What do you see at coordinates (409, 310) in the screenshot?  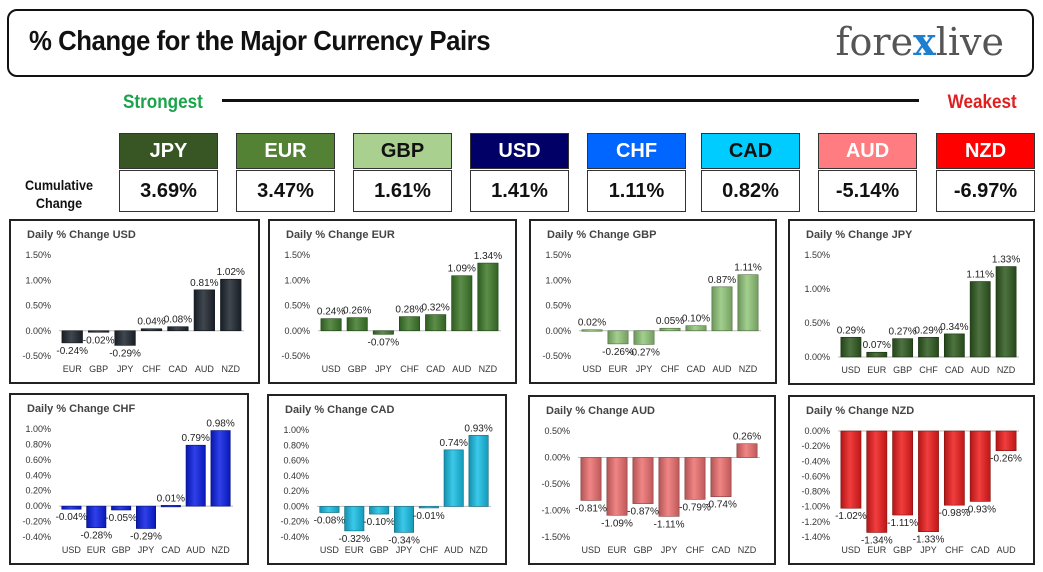 I see `data-label: 0.28%` at bounding box center [409, 310].